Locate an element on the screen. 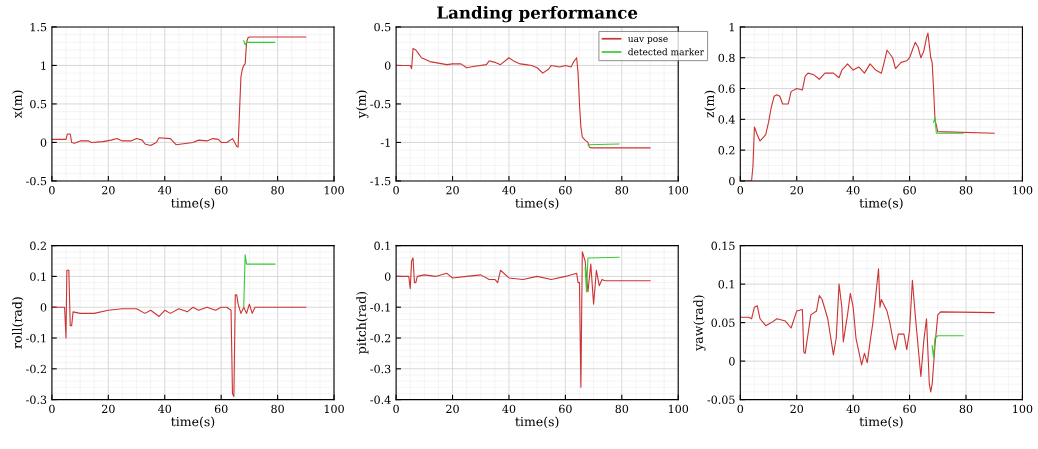 The width and height of the screenshot is (1038, 449). y-tick-label: 1.5 is located at coordinates (38, 27).